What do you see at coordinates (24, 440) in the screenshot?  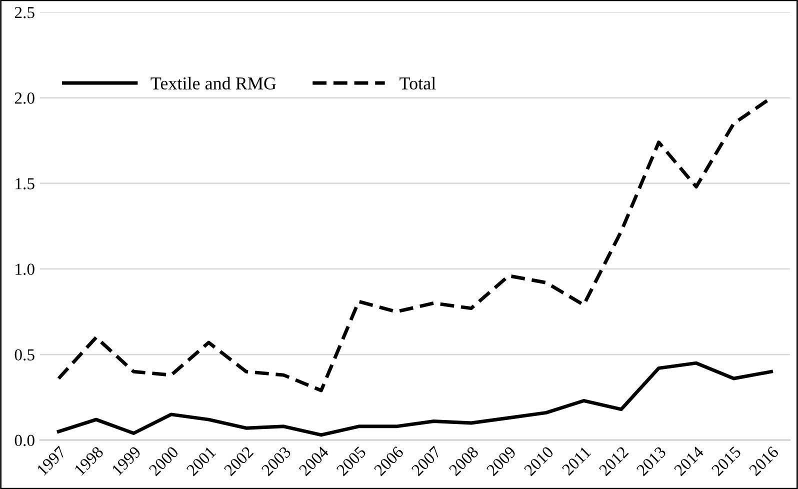 I see `y-tick-label: 0.0` at bounding box center [24, 440].